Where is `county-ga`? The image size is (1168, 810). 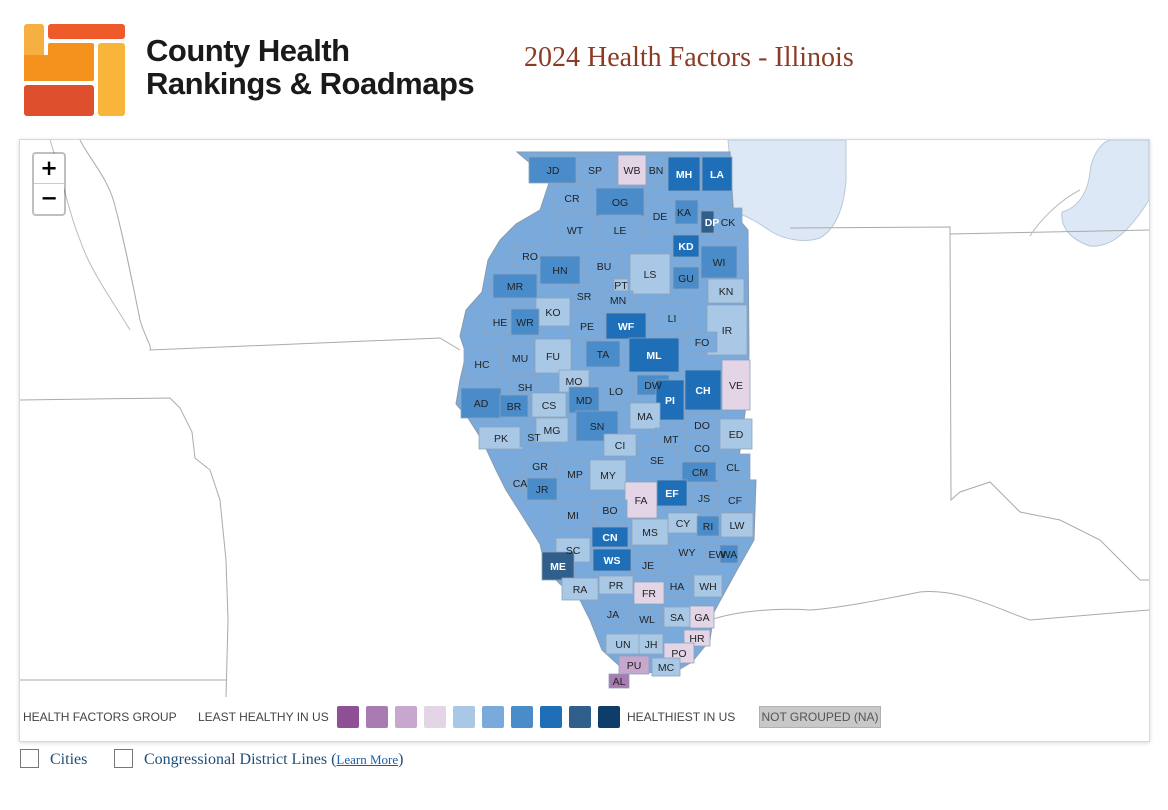
county-ga is located at coordinates (702, 617).